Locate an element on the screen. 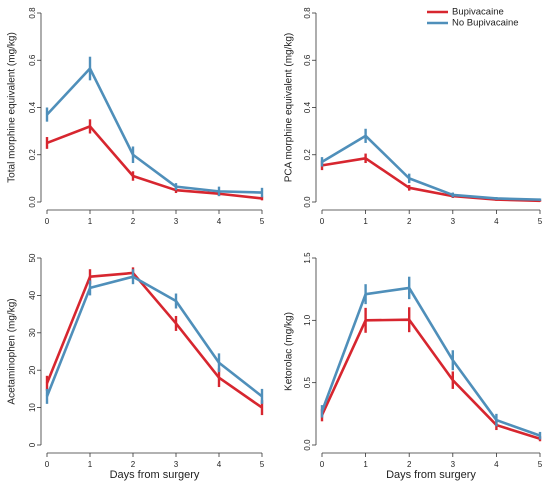 This screenshot has height=495, width=550. y-tick-label: 1.0 is located at coordinates (307, 320).